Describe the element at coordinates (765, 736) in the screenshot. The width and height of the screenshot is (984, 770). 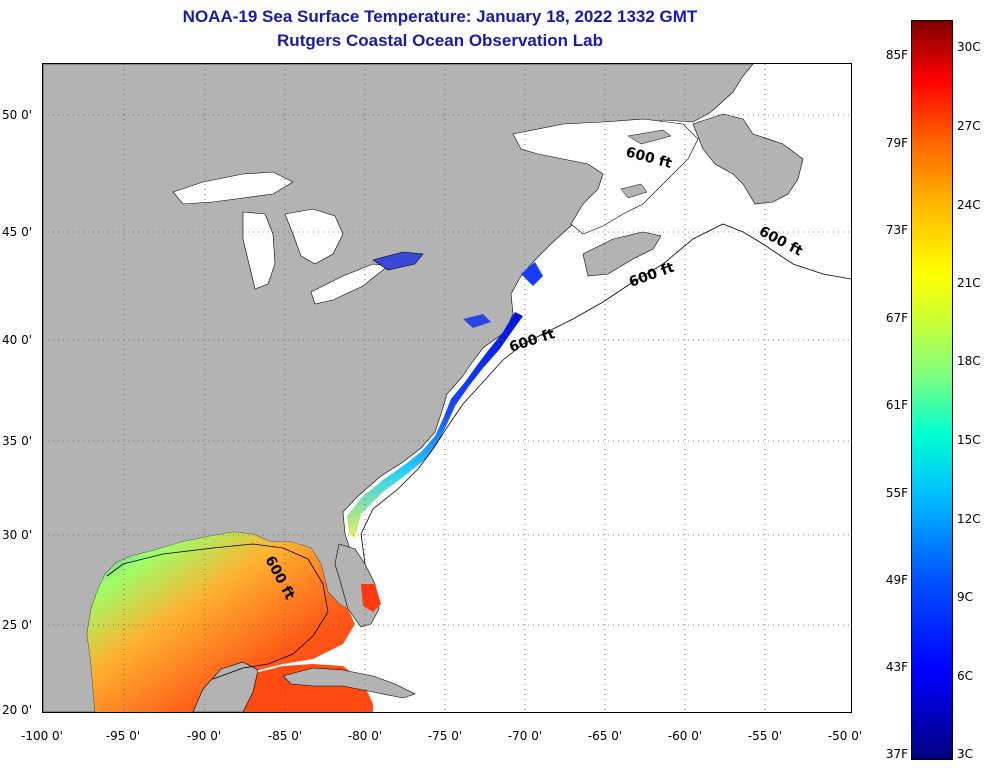
I see `lon-label-55: -55 0'` at that location.